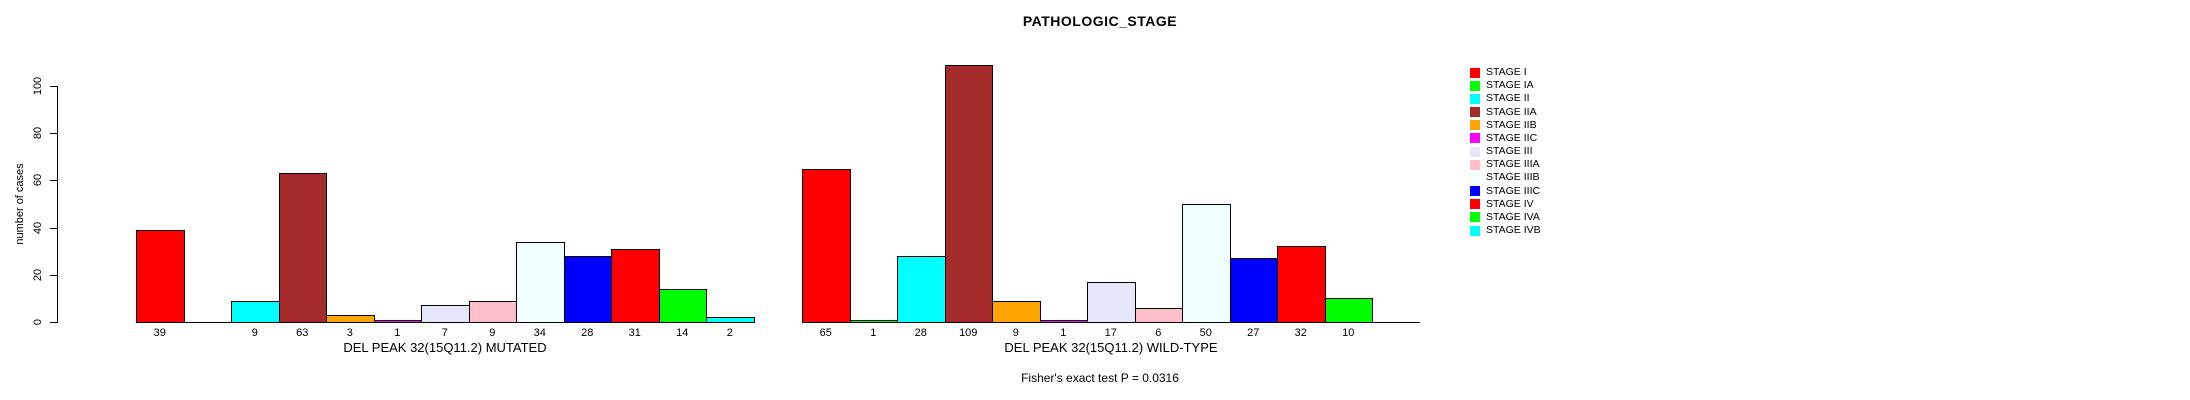  I want to click on legend-row: STAGE I, so click(1498, 72).